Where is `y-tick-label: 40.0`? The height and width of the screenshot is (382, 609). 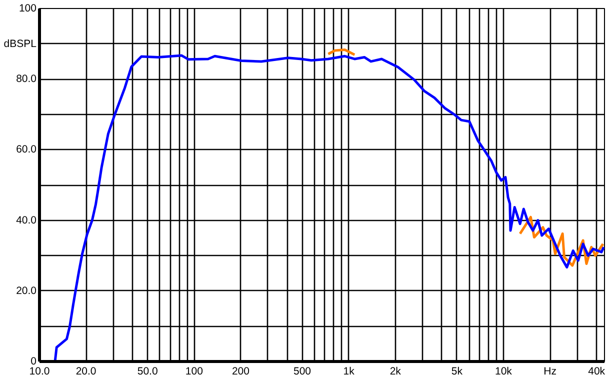 y-tick-label: 40.0 is located at coordinates (26, 220).